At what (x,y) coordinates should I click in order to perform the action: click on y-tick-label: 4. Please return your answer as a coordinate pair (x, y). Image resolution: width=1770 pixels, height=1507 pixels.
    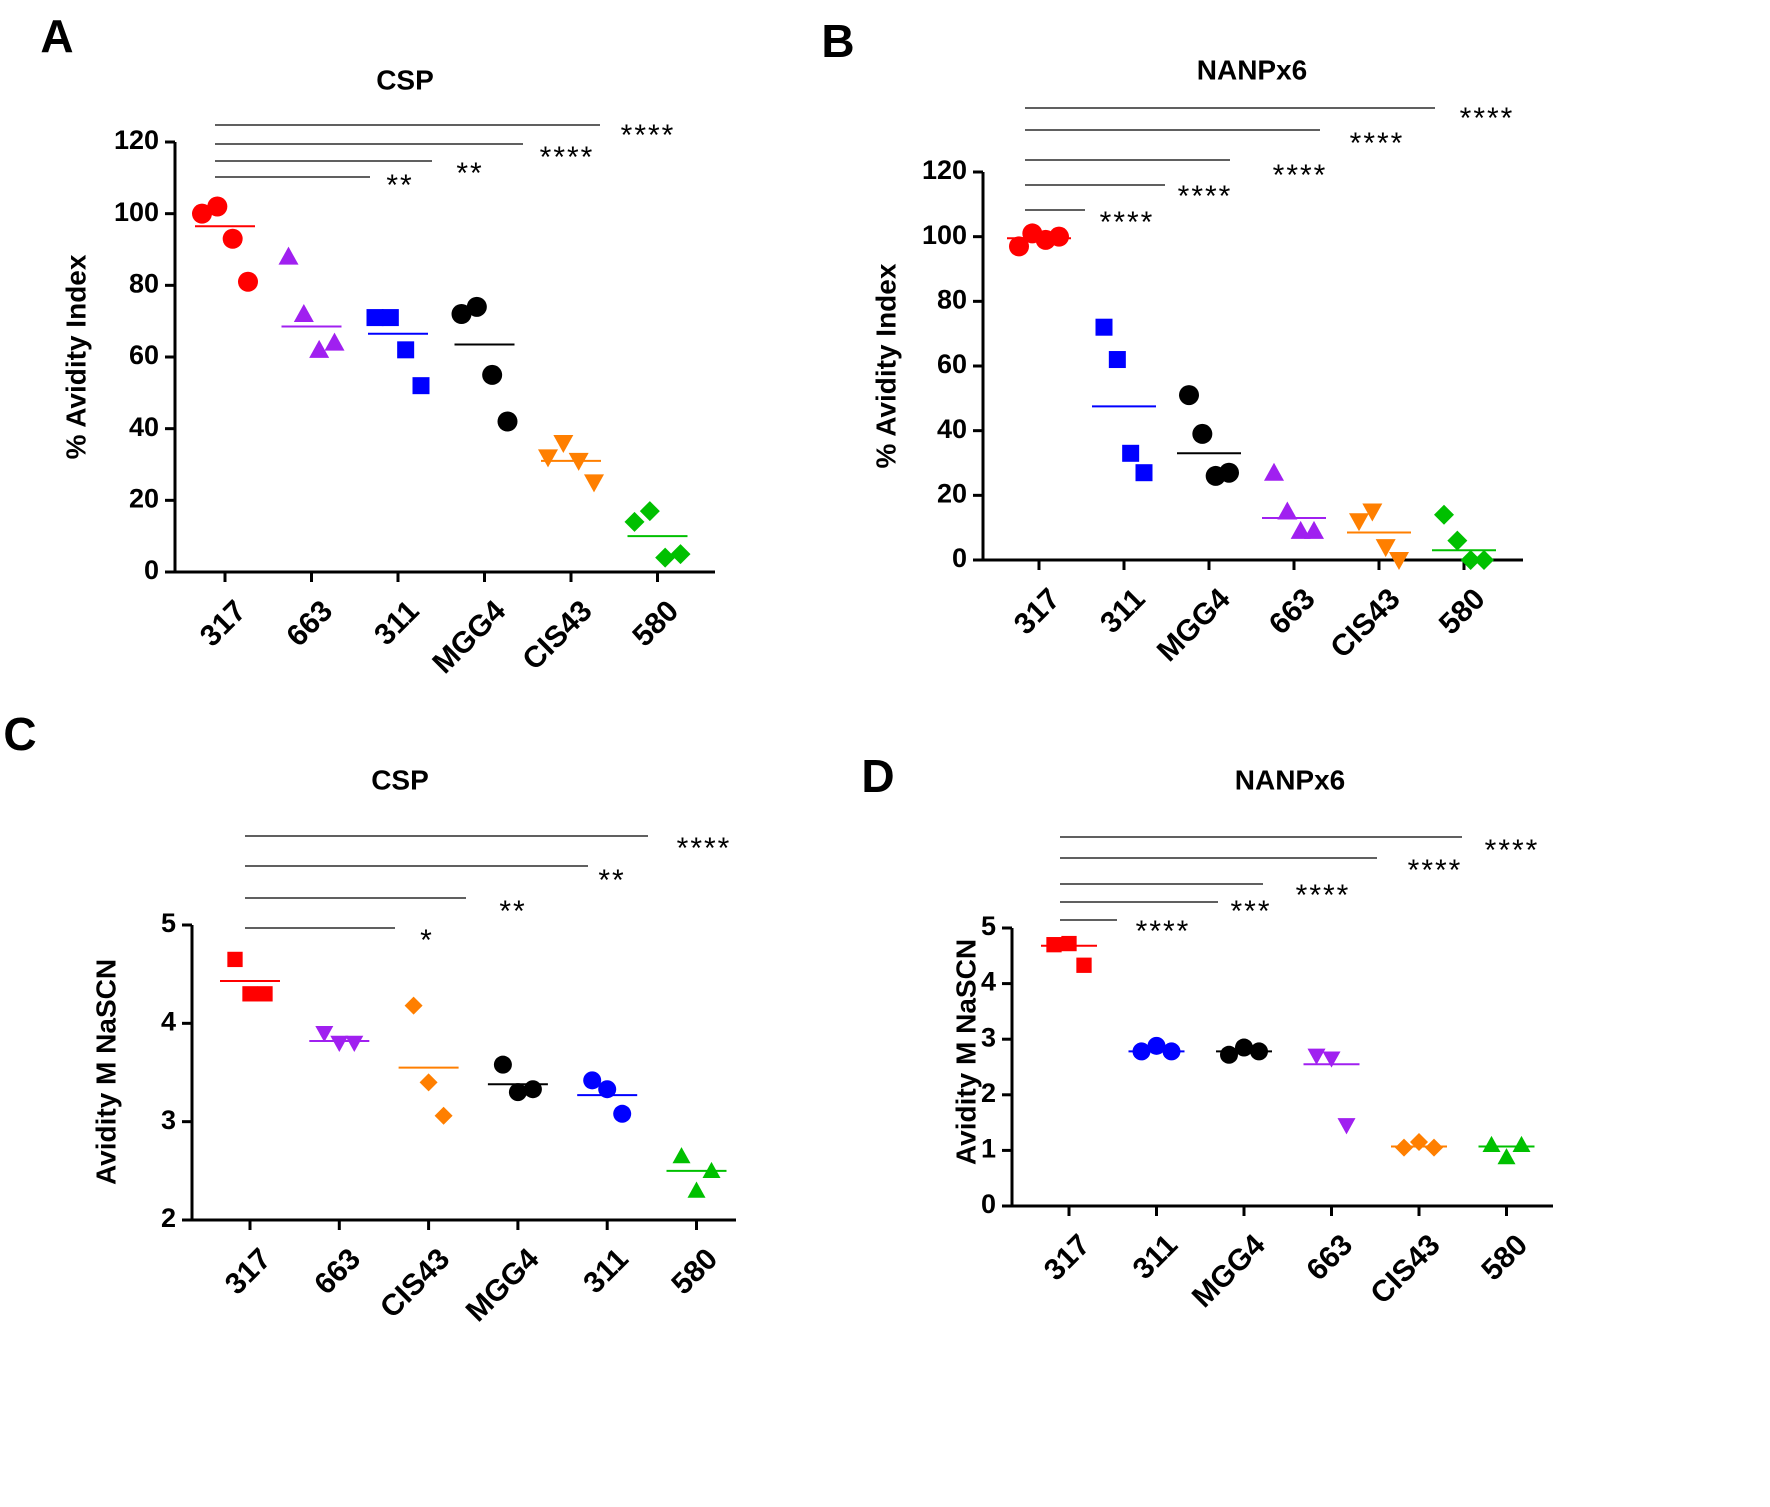
    Looking at the image, I should click on (168, 1021).